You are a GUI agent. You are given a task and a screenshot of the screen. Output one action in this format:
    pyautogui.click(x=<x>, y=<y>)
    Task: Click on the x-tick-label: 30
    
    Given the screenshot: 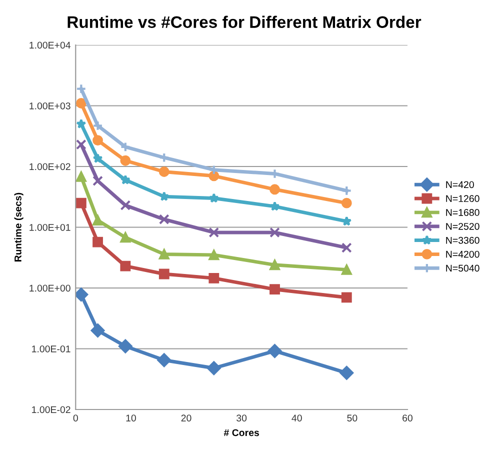 What is the action you would take?
    pyautogui.click(x=241, y=418)
    